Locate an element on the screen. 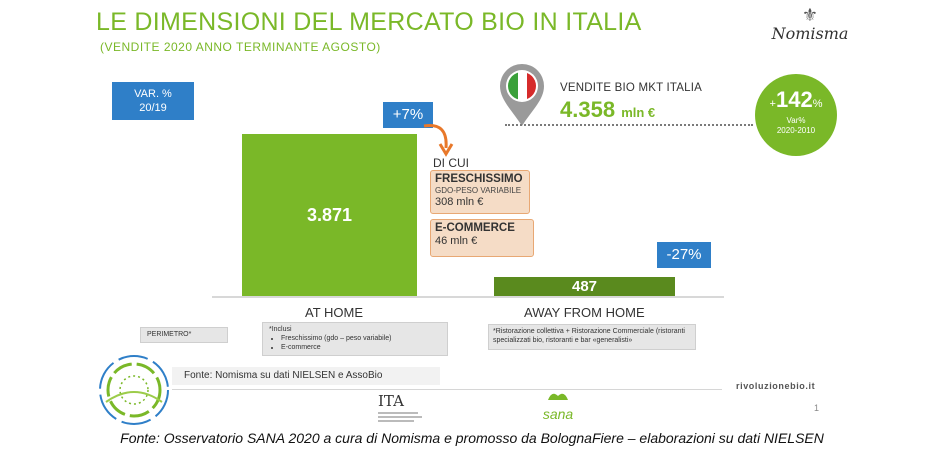 This screenshot has width=944, height=454. sana-leaf-icon is located at coordinates (558, 396).